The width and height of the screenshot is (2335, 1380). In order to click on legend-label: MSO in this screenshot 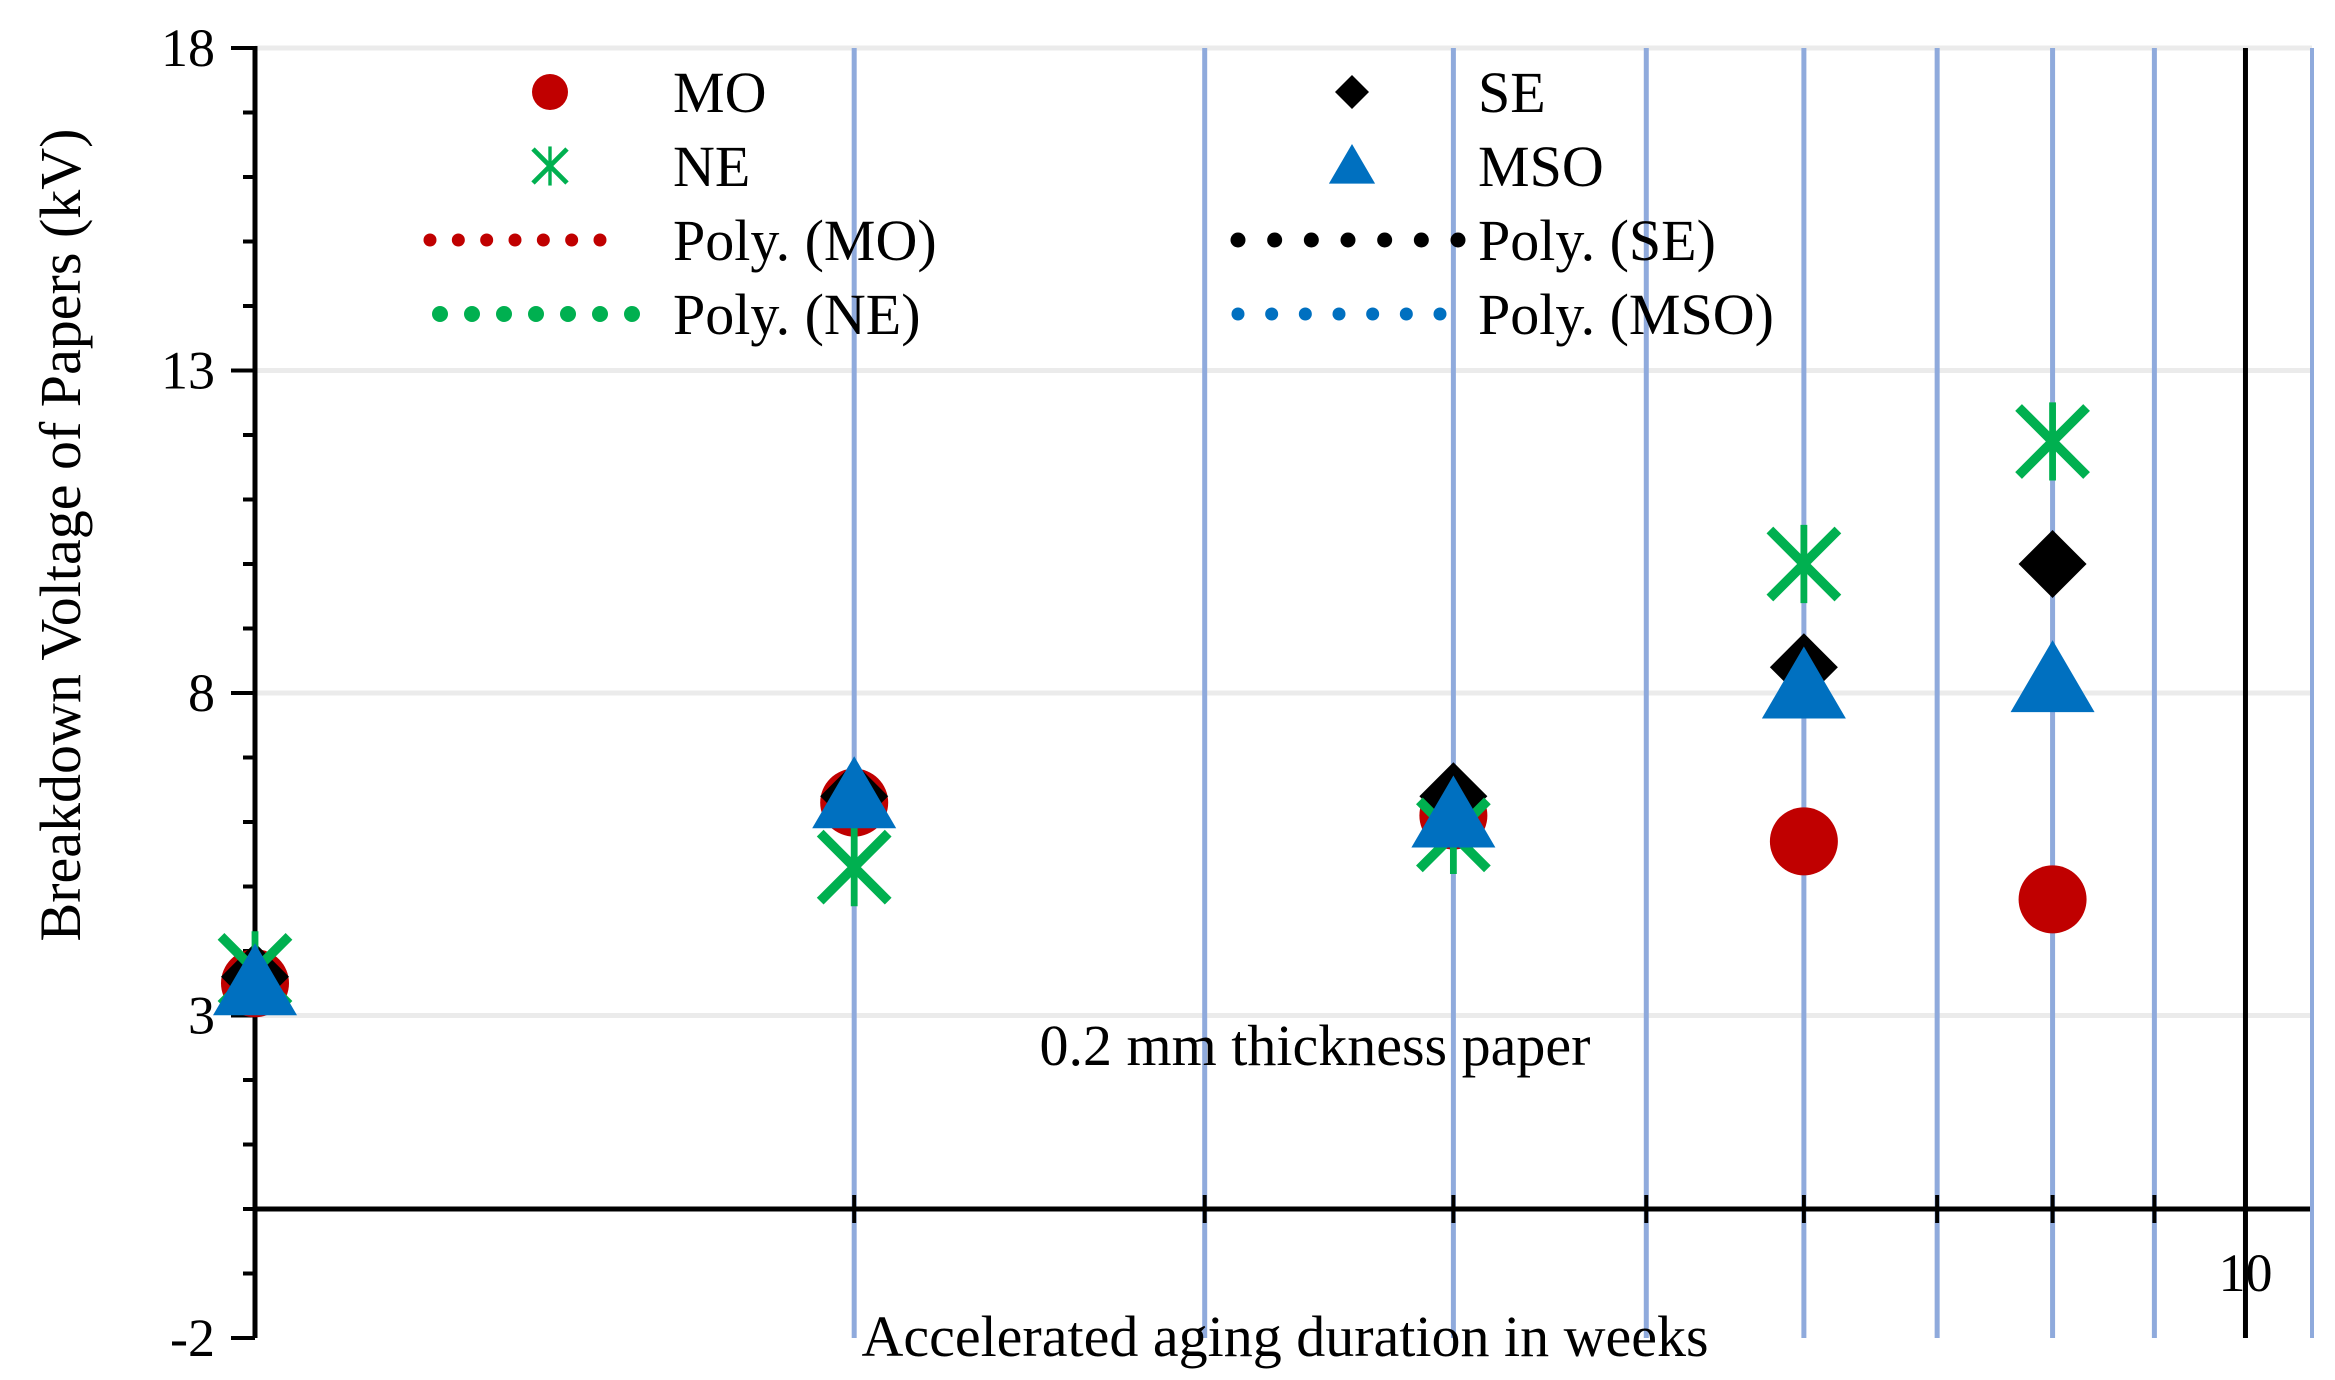, I will do `click(1541, 166)`.